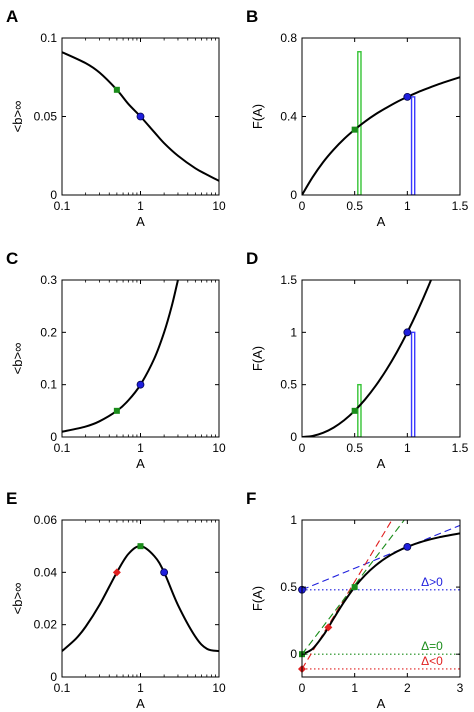 The width and height of the screenshot is (474, 712). I want to click on xtick-label-b: 1, so click(407, 206).